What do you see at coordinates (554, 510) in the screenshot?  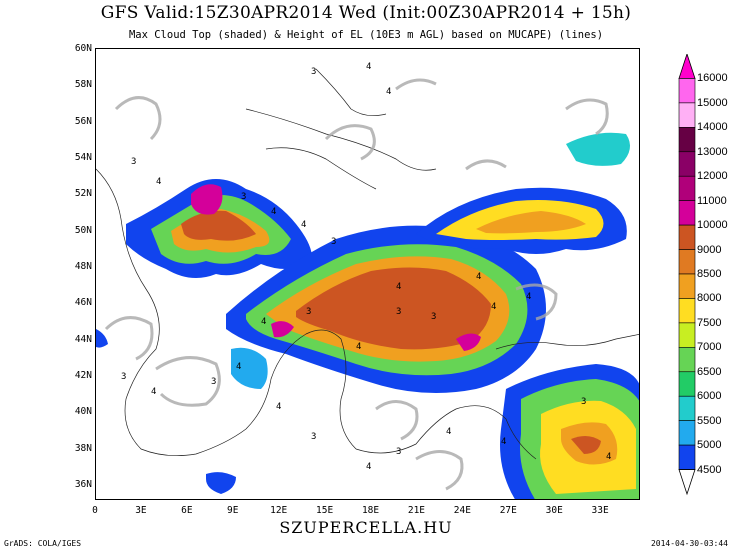 I see `longitude-label: 30E` at bounding box center [554, 510].